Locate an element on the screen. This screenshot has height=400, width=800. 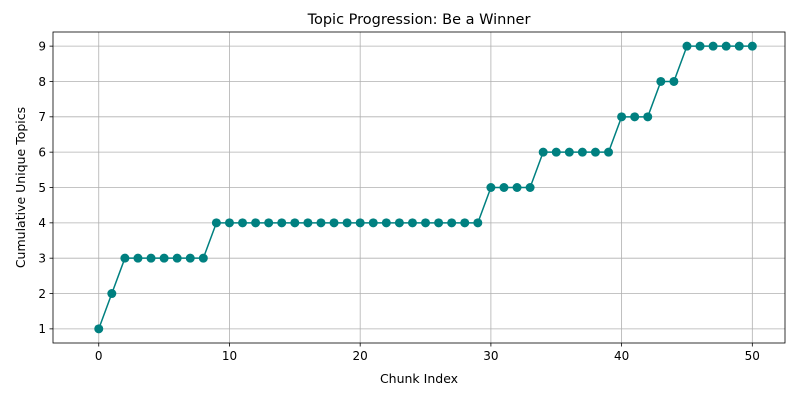
x-tick-label: 50 is located at coordinates (752, 356).